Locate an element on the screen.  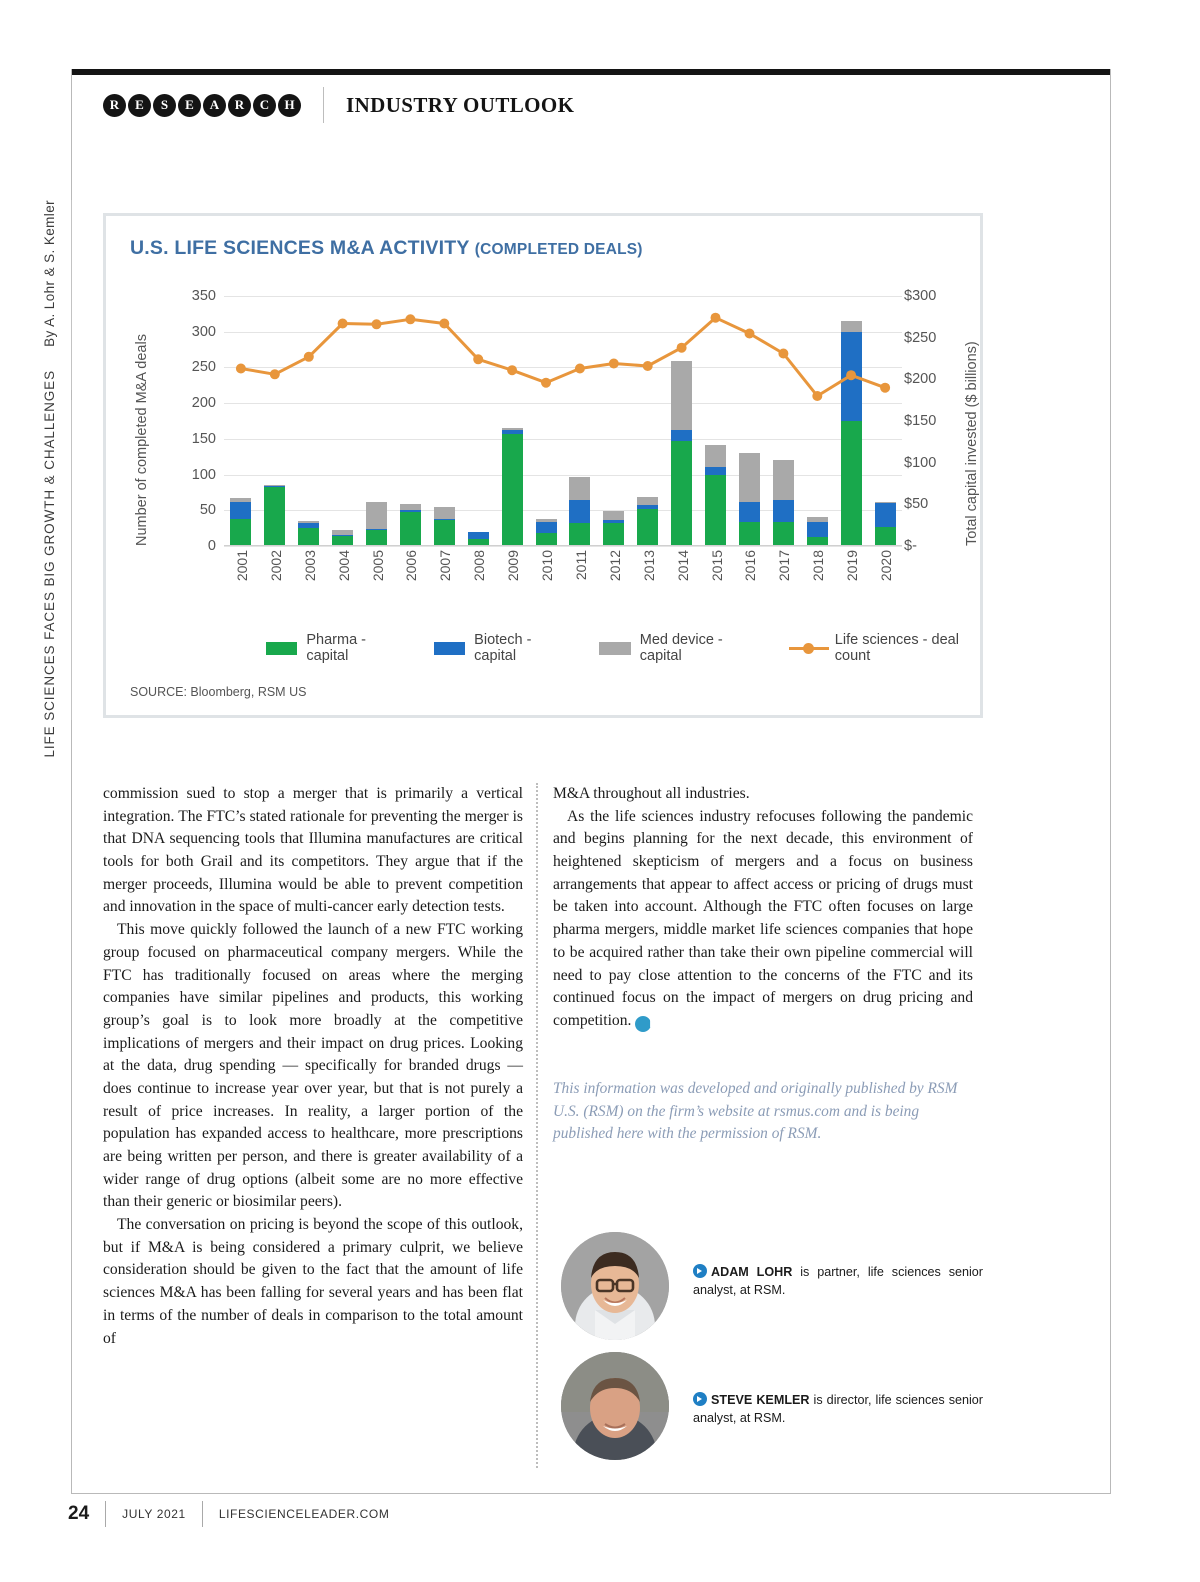
x-tick-label: 2020 is located at coordinates (886, 566).